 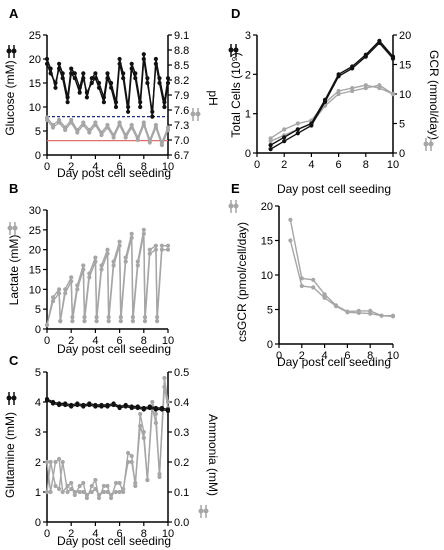 What do you see at coordinates (248, 36) in the screenshot?
I see `panel-d-y-tick-label-left: 3` at bounding box center [248, 36].